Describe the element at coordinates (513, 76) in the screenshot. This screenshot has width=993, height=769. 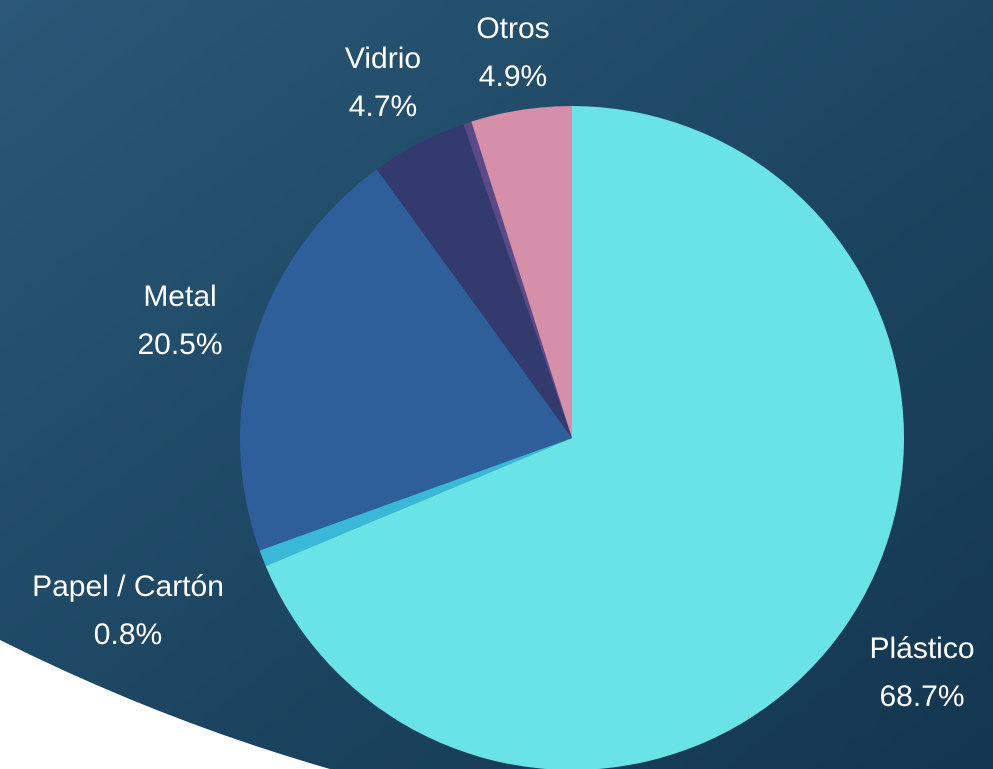
I see `slice-value-label: 4.9%` at that location.